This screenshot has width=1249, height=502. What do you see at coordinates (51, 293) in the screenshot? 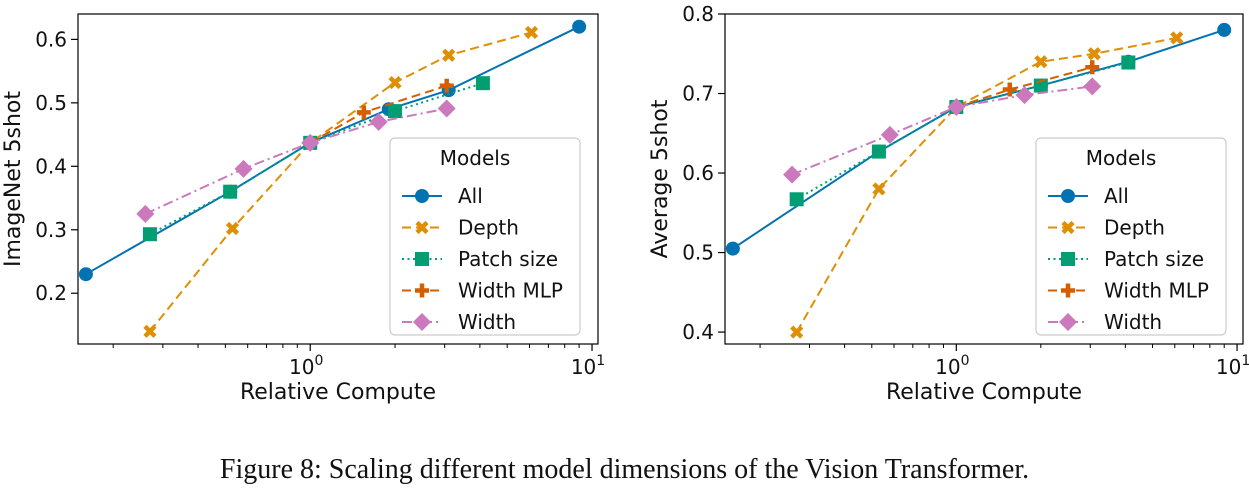
I see `y-tick-label: 0.2` at bounding box center [51, 293].